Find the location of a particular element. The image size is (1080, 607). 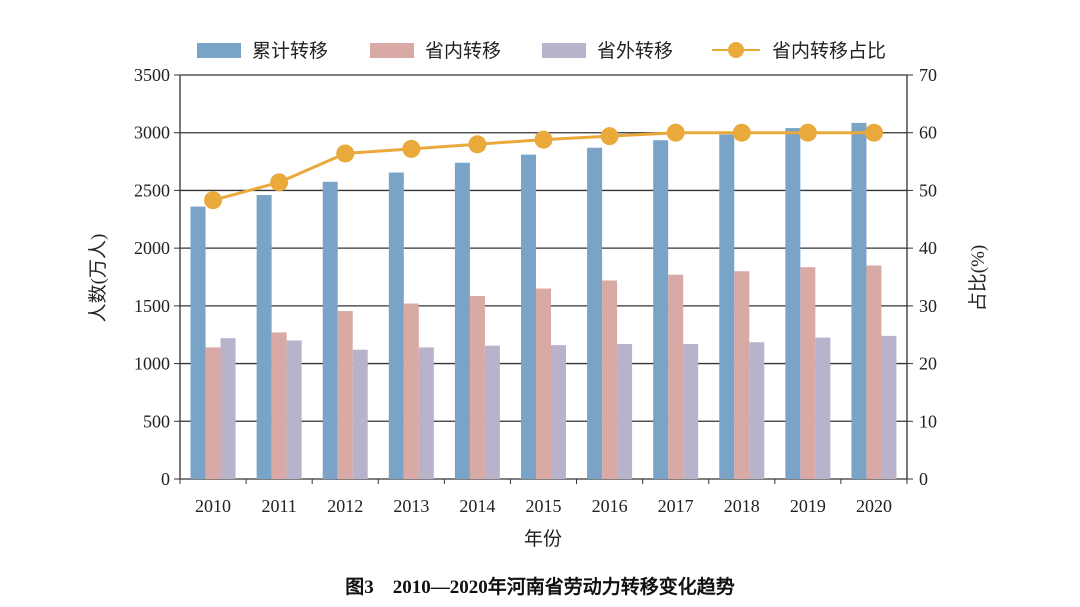

y-tick-label: 1000 is located at coordinates (152, 364).